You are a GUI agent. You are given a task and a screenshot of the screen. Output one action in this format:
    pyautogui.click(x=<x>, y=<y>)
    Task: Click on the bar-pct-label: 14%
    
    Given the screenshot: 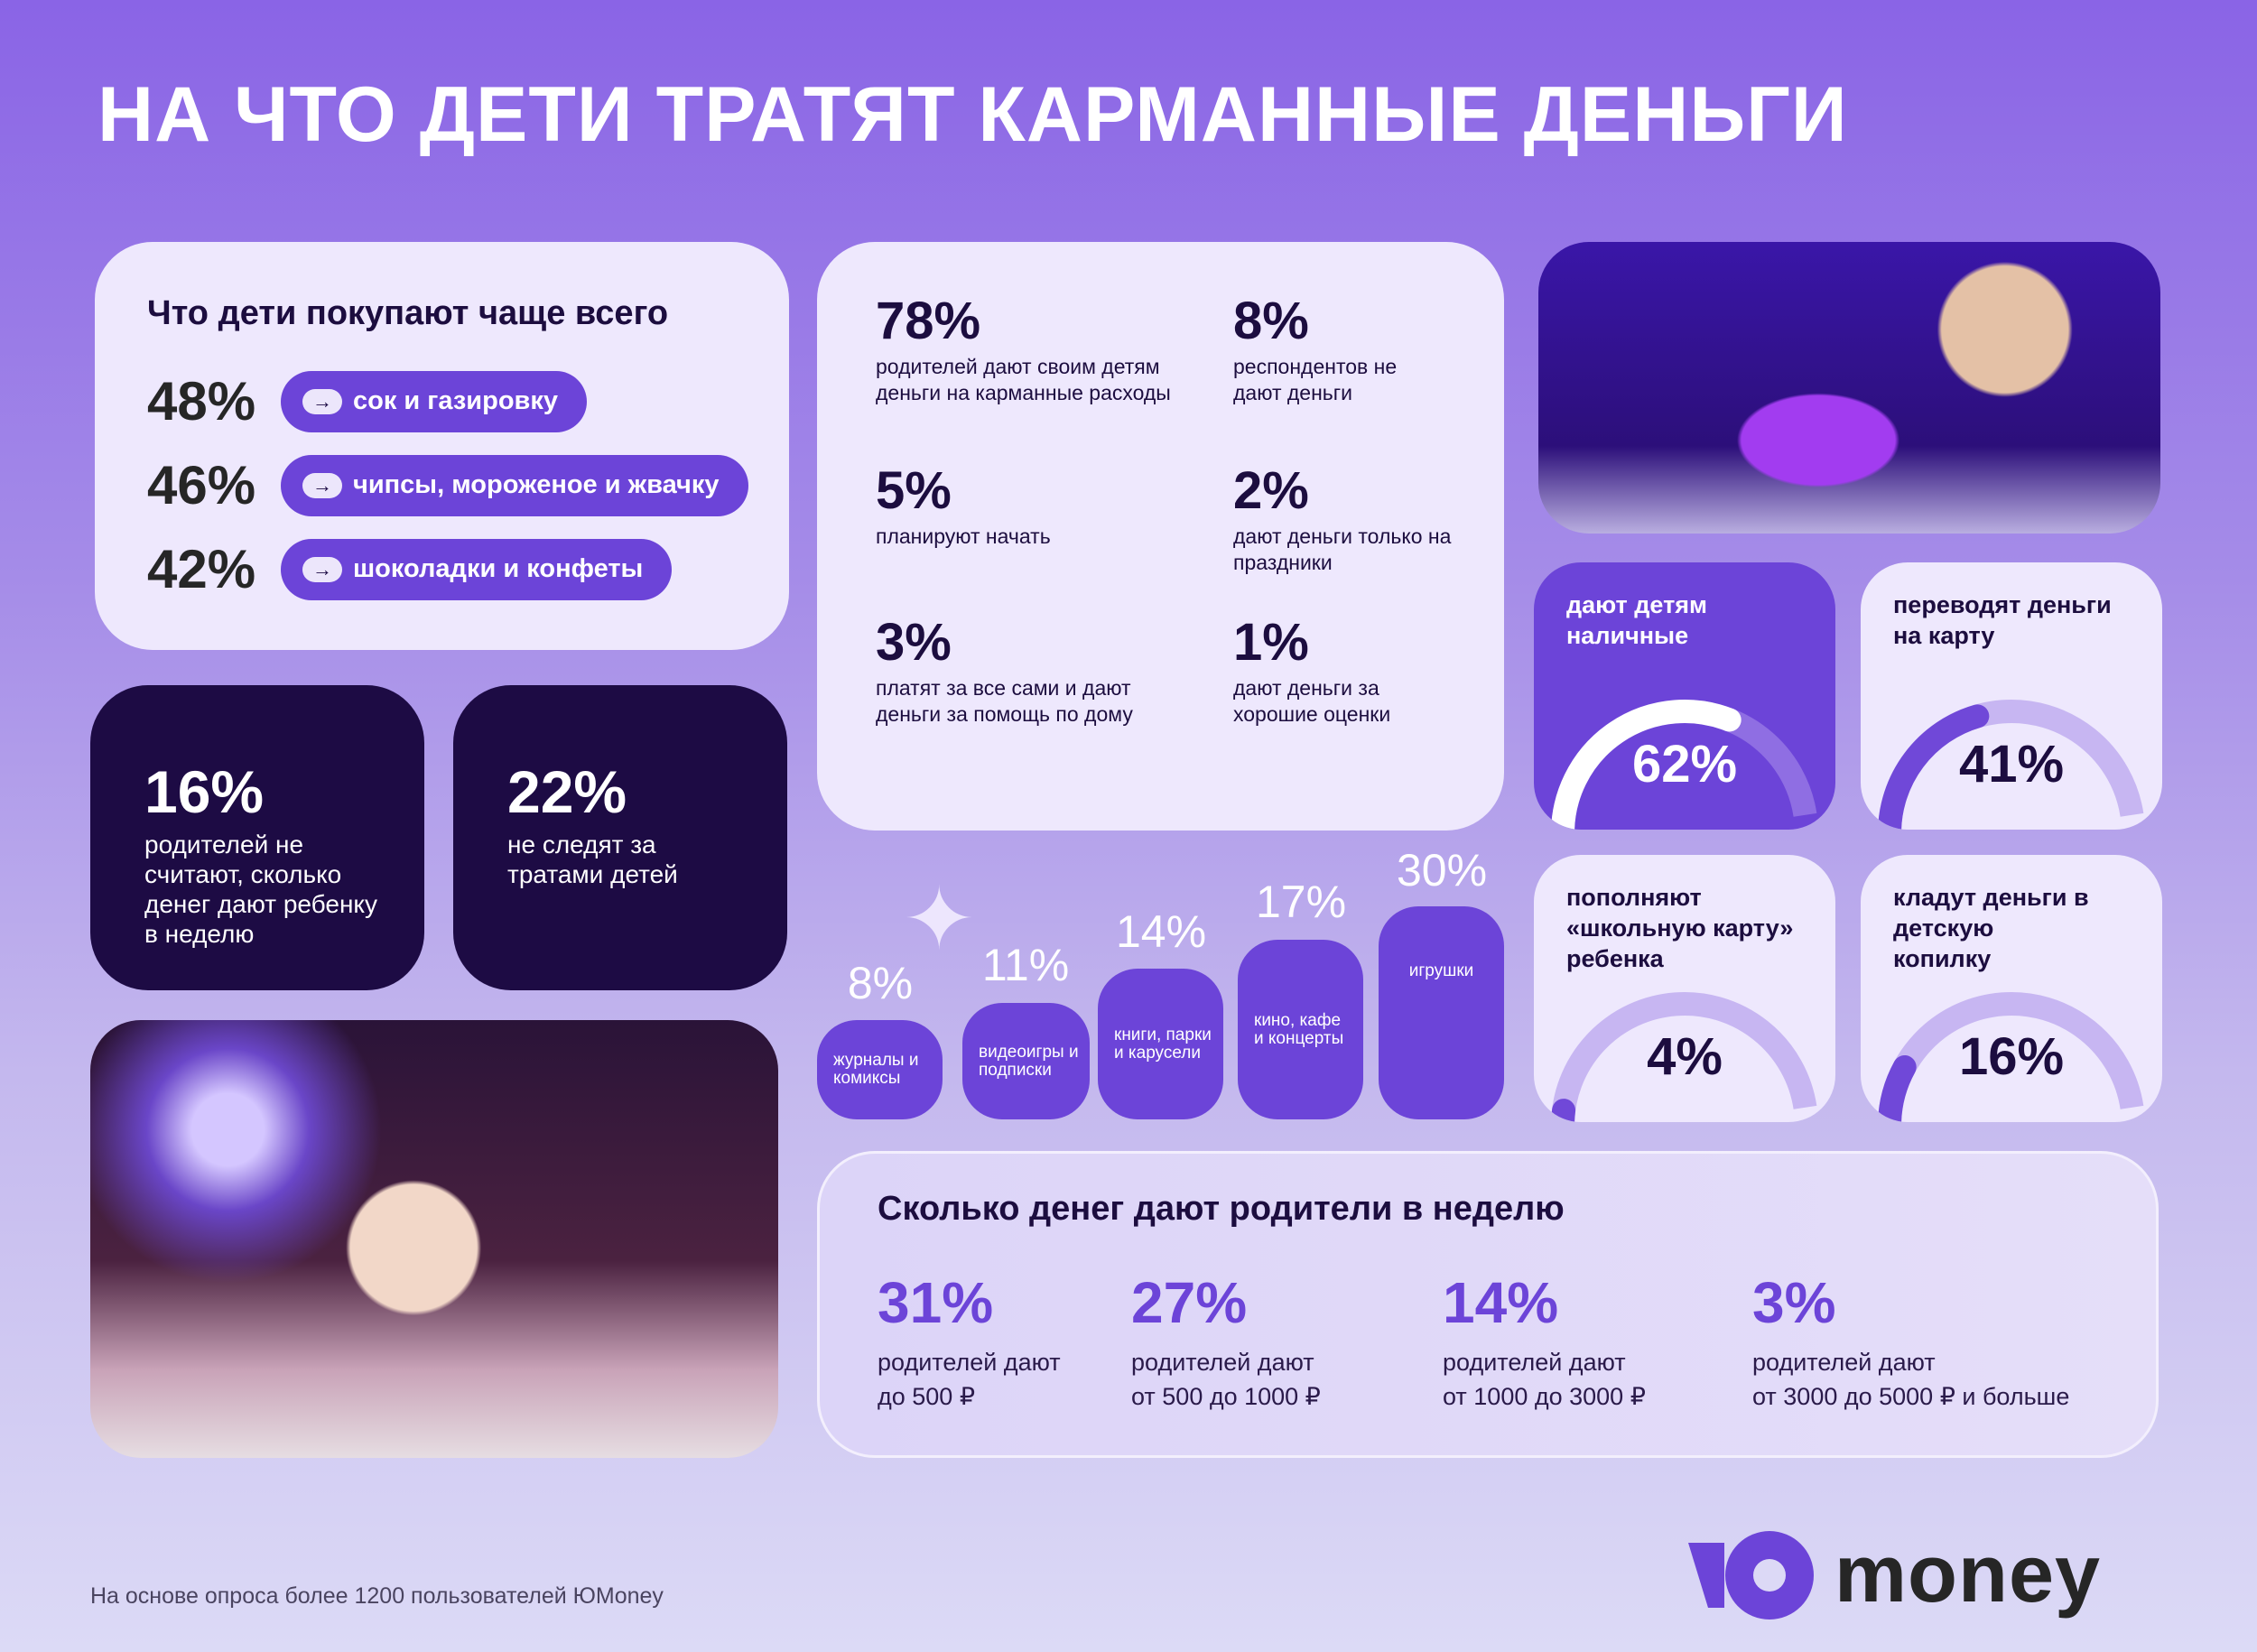 What is the action you would take?
    pyautogui.click(x=1161, y=931)
    